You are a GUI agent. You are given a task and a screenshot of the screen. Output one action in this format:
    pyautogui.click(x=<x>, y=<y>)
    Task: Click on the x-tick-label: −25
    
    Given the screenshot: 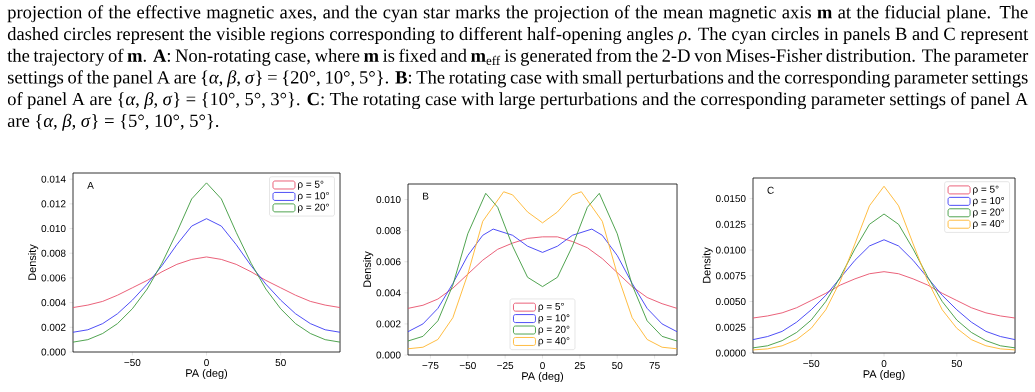 What is the action you would take?
    pyautogui.click(x=505, y=366)
    